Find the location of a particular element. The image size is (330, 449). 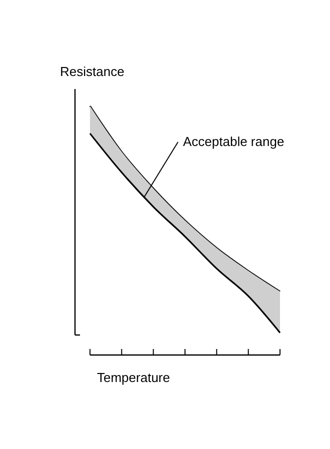

x-axis-title: Temperature is located at coordinates (133, 377).